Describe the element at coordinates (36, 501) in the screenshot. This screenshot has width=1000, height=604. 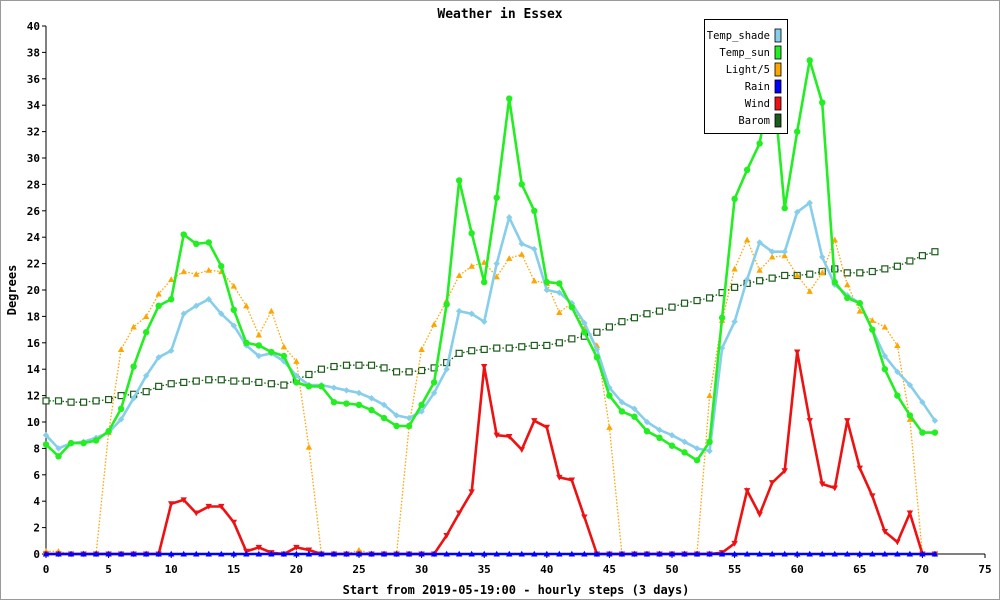
I see `y-tick-label: 4` at that location.